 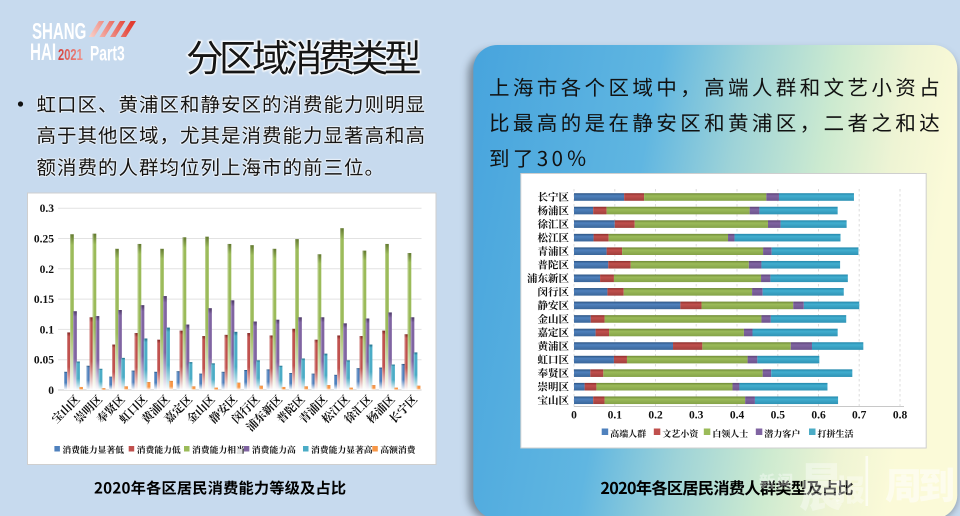 I want to click on svg-text: 0.5, so click(x=778, y=416).